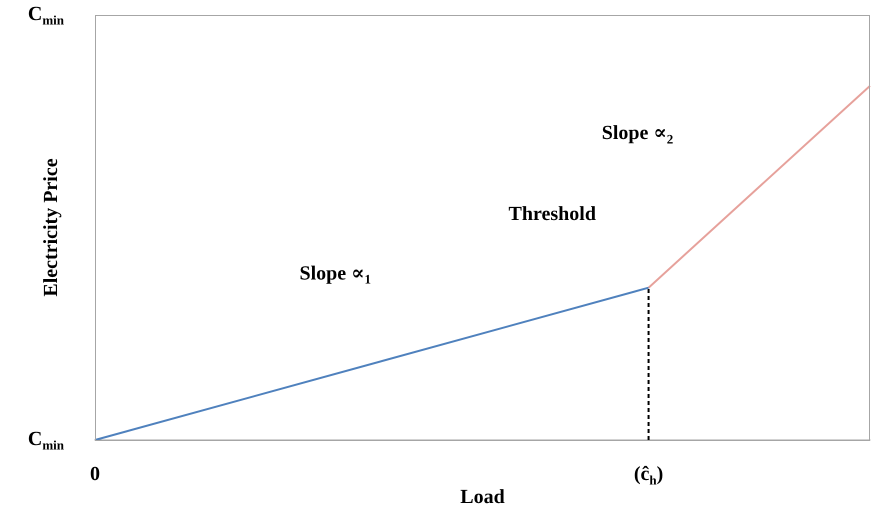  Describe the element at coordinates (95, 474) in the screenshot. I see `x-tick-label: 0` at that location.